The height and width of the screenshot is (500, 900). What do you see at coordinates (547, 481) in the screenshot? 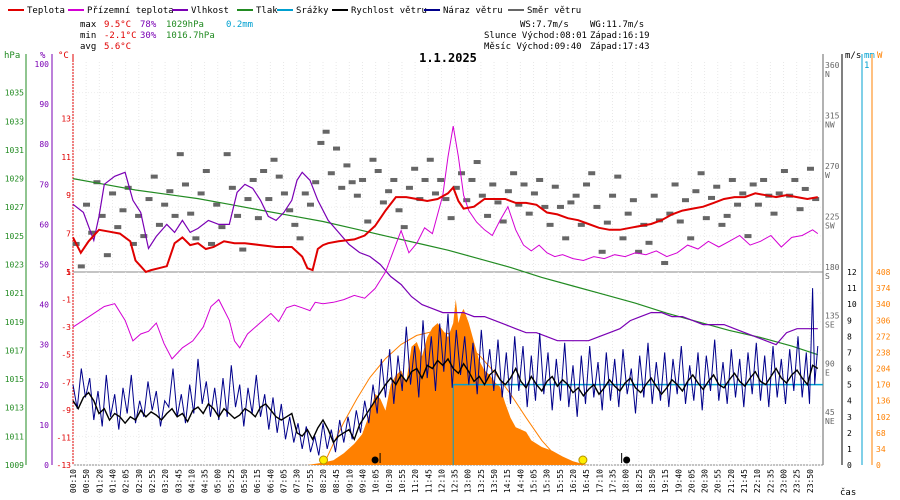
I see `time-tick-label: 15:30` at bounding box center [547, 481].